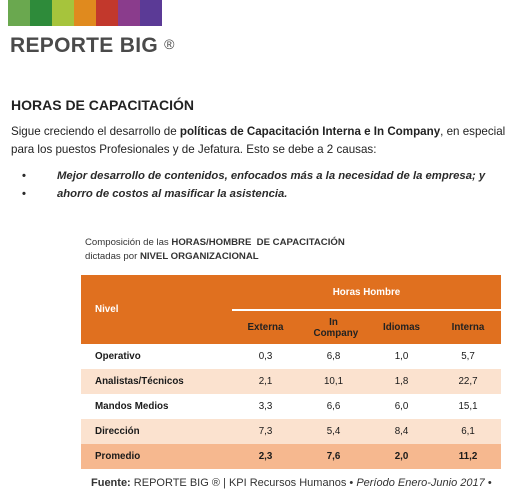 Image resolution: width=528 pixels, height=500 pixels. Describe the element at coordinates (169, 44) in the screenshot. I see `brand-reg-mark: ®` at that location.